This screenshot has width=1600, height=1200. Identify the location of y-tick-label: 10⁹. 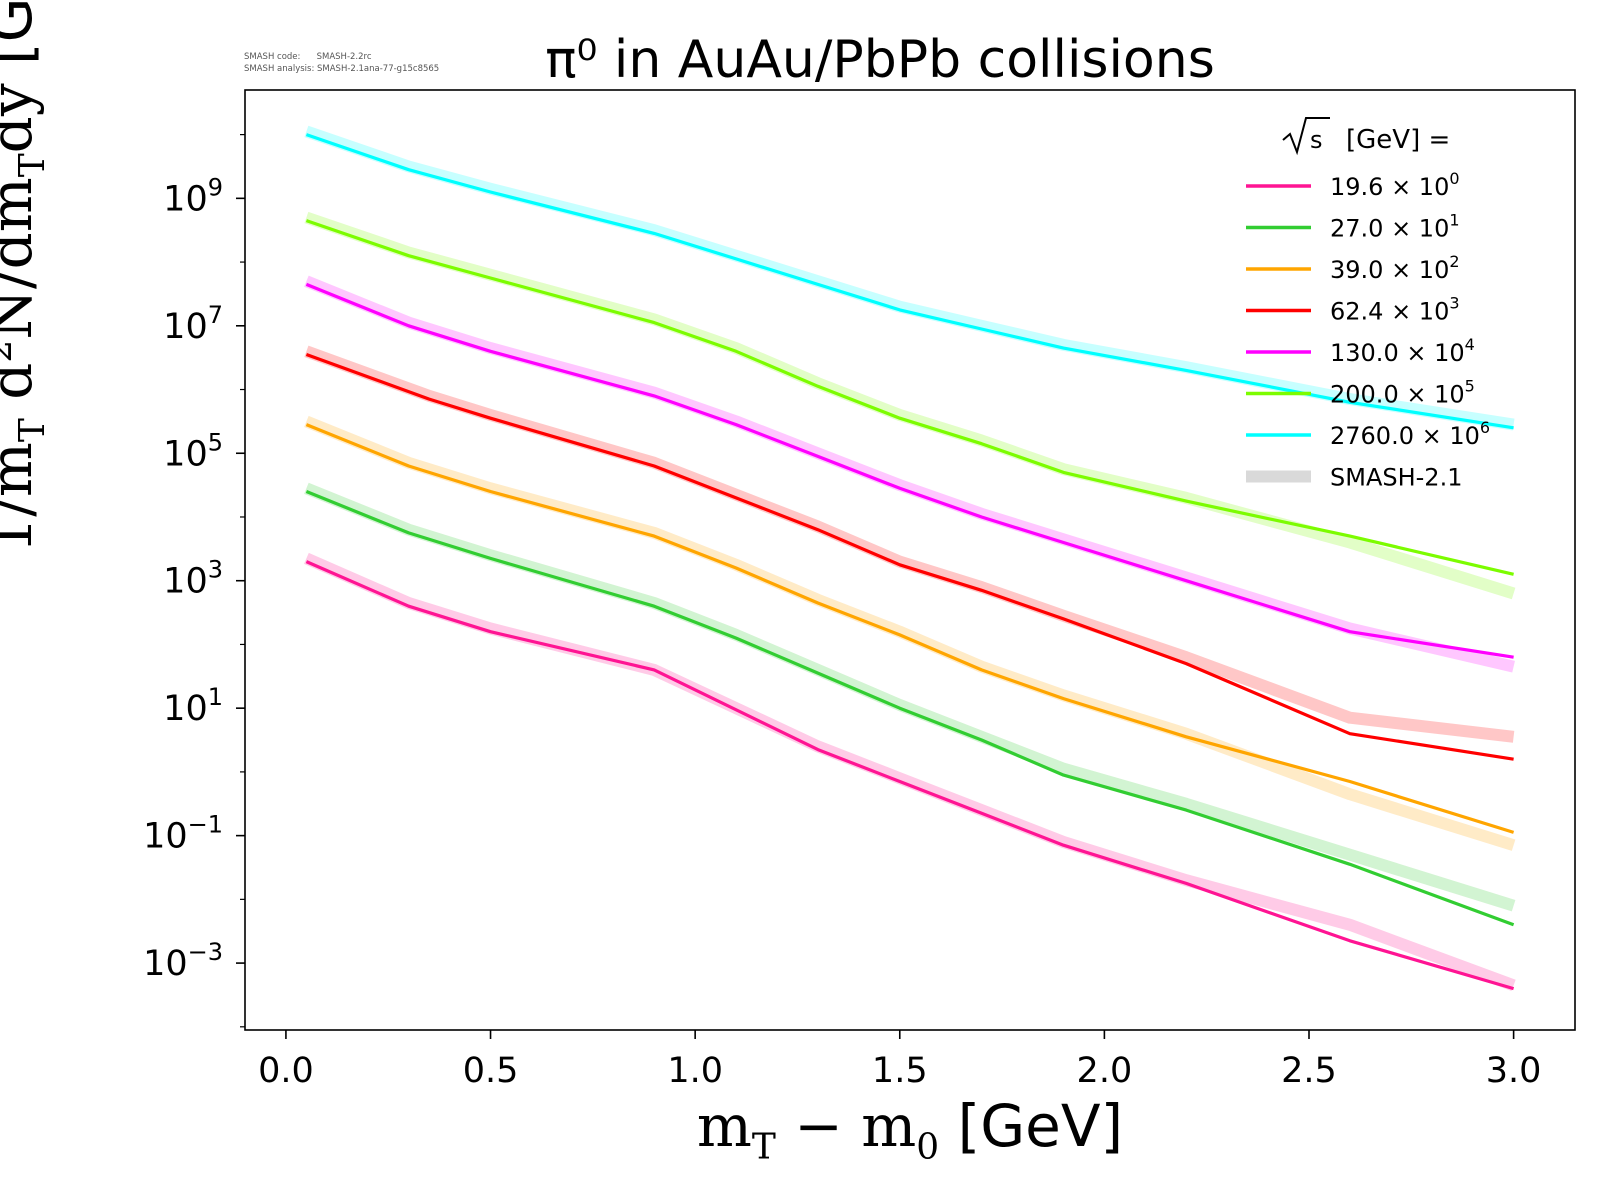
(193, 196).